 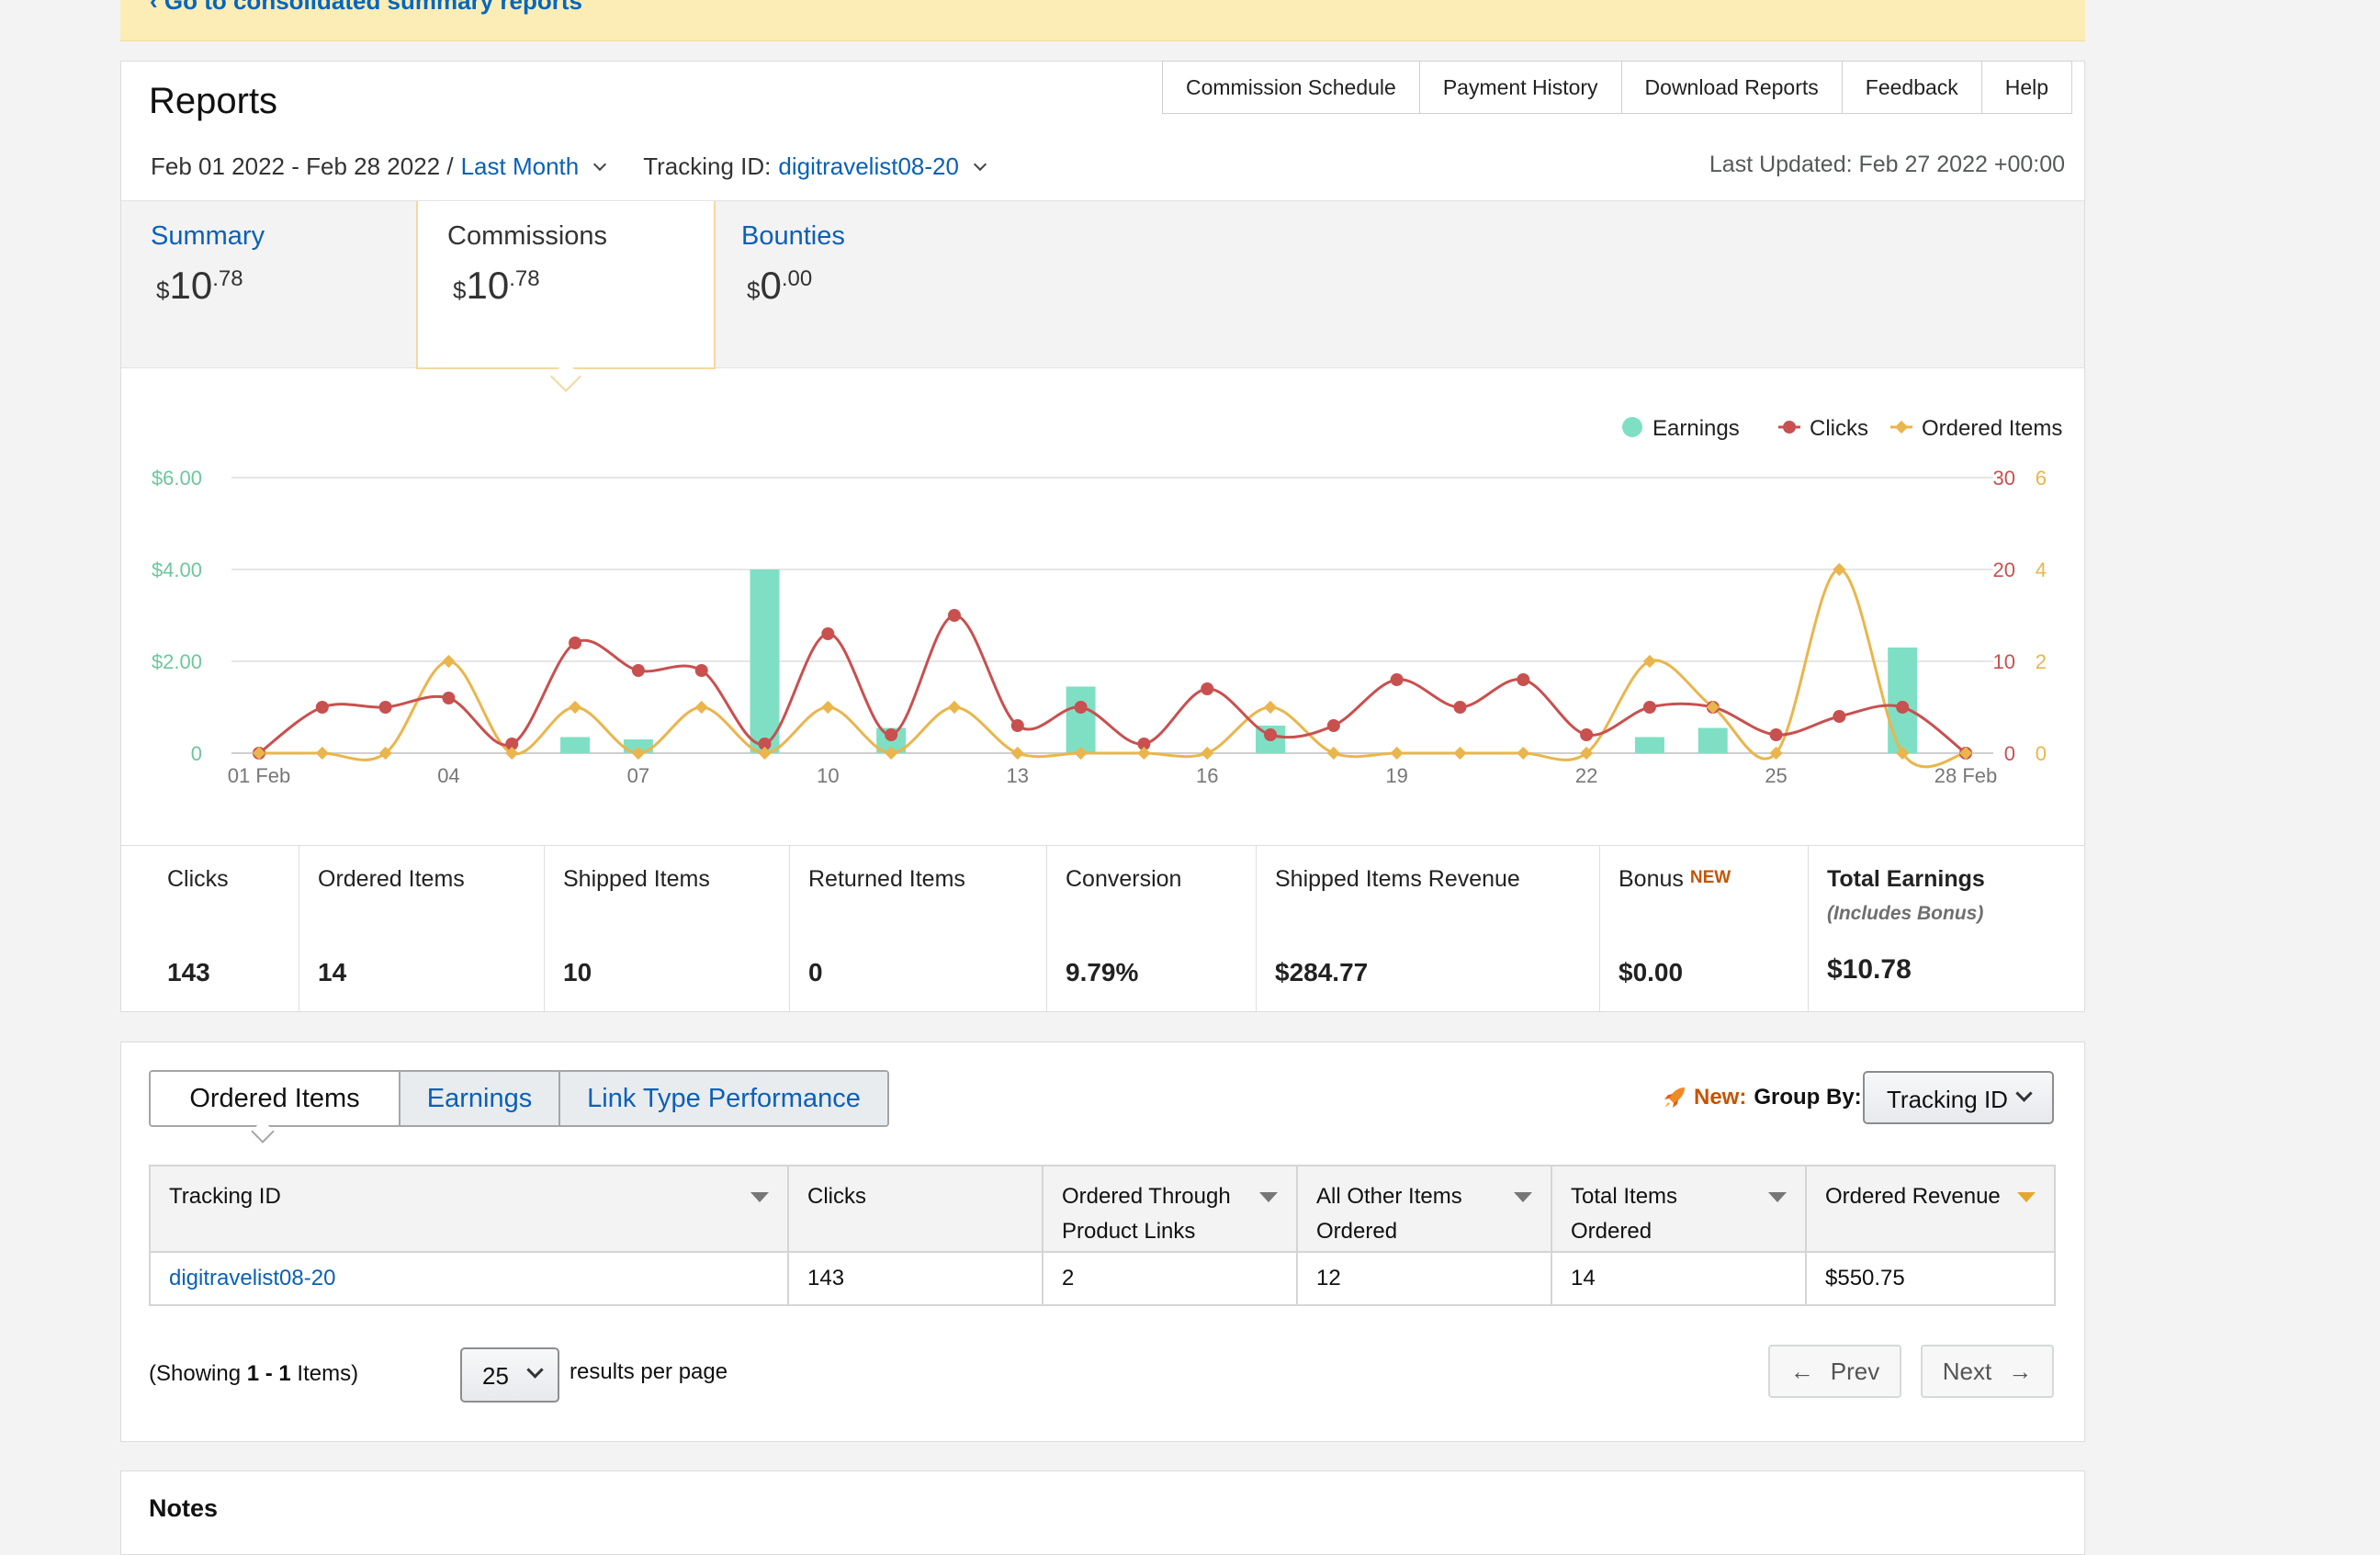 I want to click on chevron-down-icon, so click(x=980, y=164).